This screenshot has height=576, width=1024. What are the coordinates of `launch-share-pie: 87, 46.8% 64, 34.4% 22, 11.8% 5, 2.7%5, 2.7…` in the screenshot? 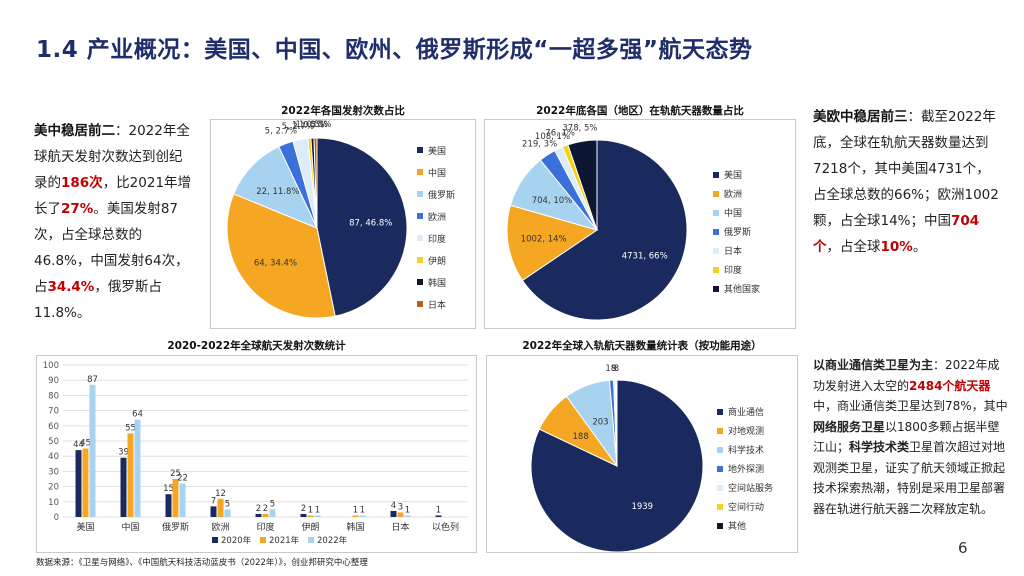 It's located at (317, 219).